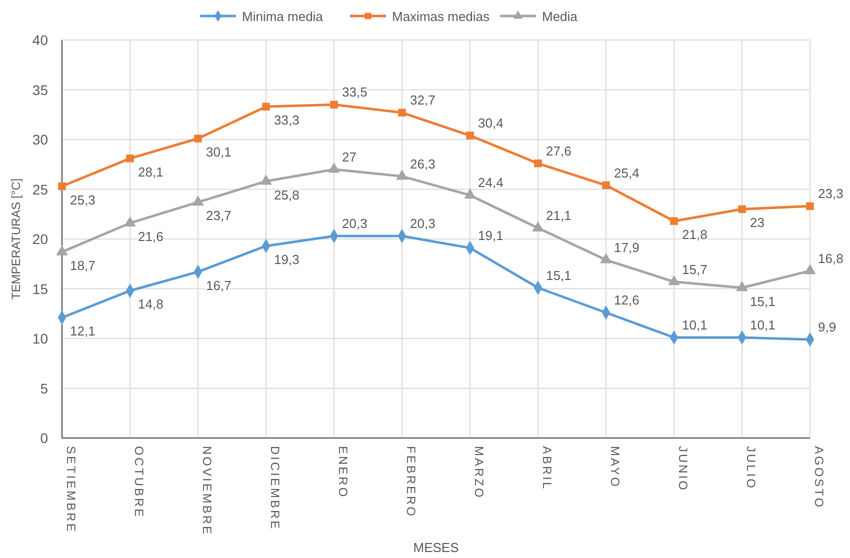 Image resolution: width=850 pixels, height=558 pixels. Describe the element at coordinates (491, 182) in the screenshot. I see `data-label: 24,4` at that location.